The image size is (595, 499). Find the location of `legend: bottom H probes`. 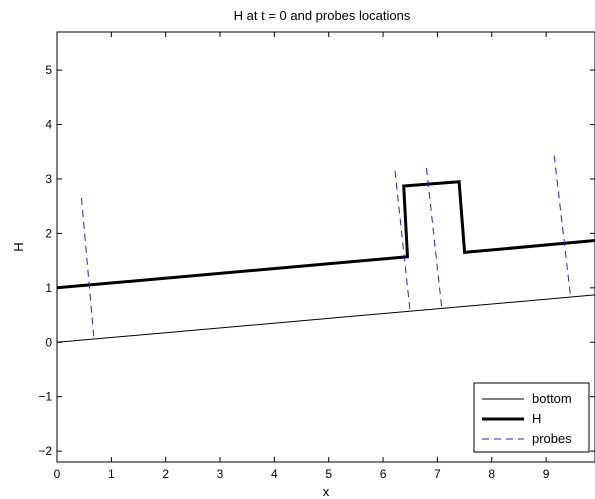

legend: bottom H probes is located at coordinates (531, 417).